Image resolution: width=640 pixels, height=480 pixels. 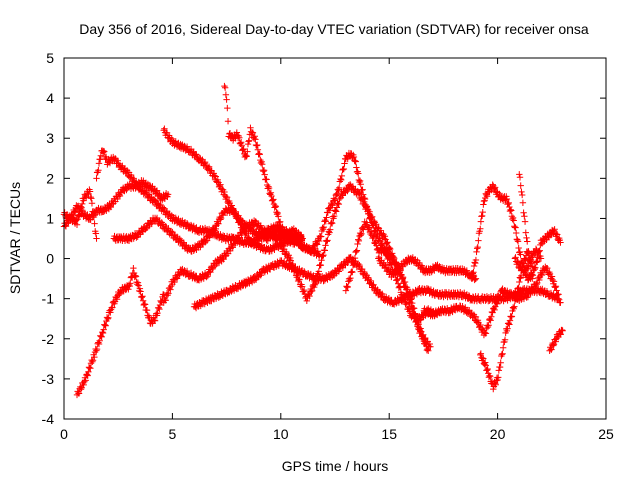 I want to click on y-axis-label: SDTVAR / TECUs, so click(x=15, y=238).